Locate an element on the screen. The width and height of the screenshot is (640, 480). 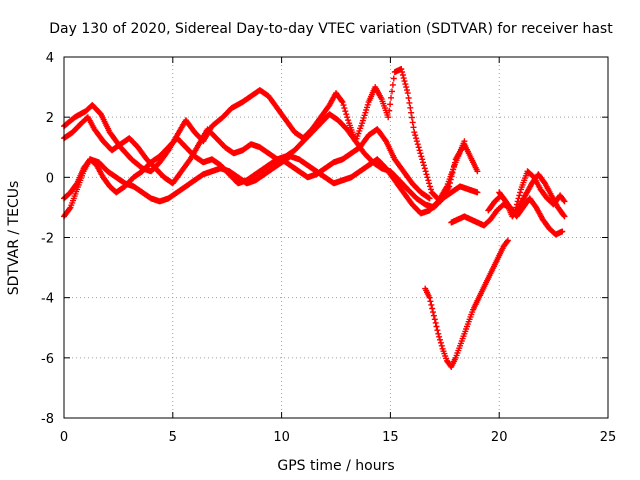
y-tick-label: 2 is located at coordinates (50, 118).